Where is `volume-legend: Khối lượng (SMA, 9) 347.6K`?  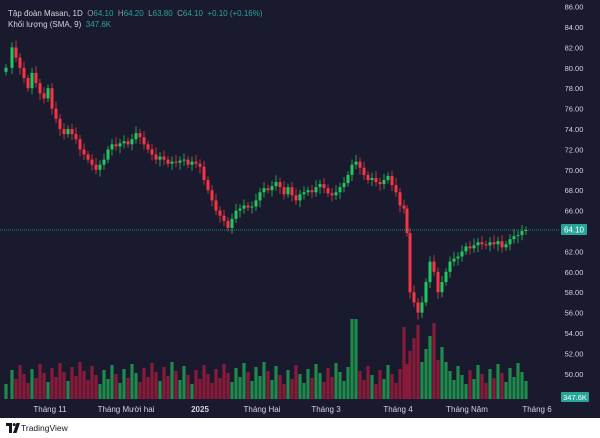
volume-legend: Khối lượng (SMA, 9) 347.6K is located at coordinates (59, 24).